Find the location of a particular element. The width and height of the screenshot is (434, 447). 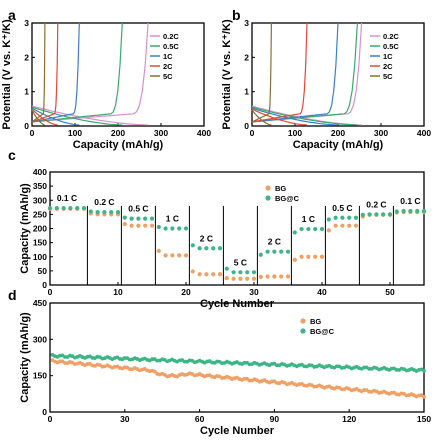

discharge-curve-2C is located at coordinates (279, 117).